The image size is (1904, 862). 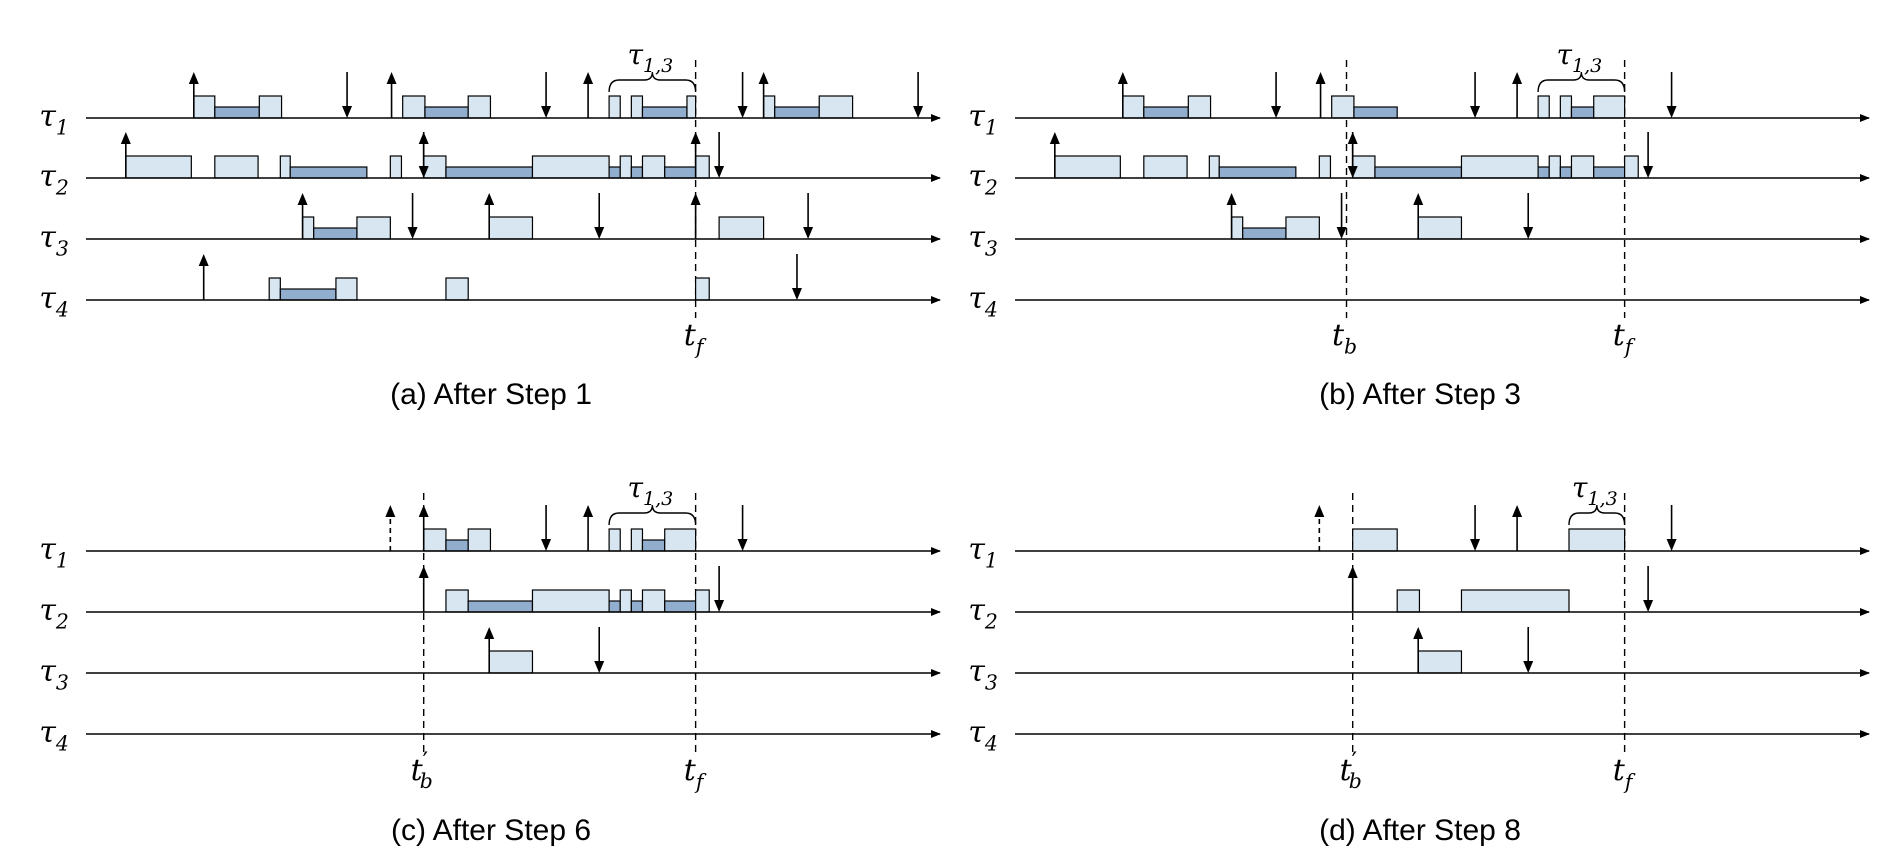 What do you see at coordinates (491, 394) in the screenshot?
I see `panel-caption: (a) After Step 1` at bounding box center [491, 394].